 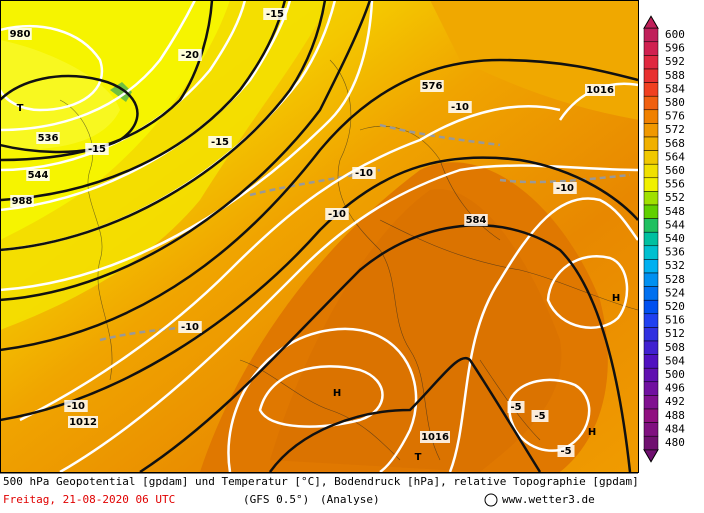 What do you see at coordinates (675, 374) in the screenshot?
I see `colorbar-label: 500` at bounding box center [675, 374].